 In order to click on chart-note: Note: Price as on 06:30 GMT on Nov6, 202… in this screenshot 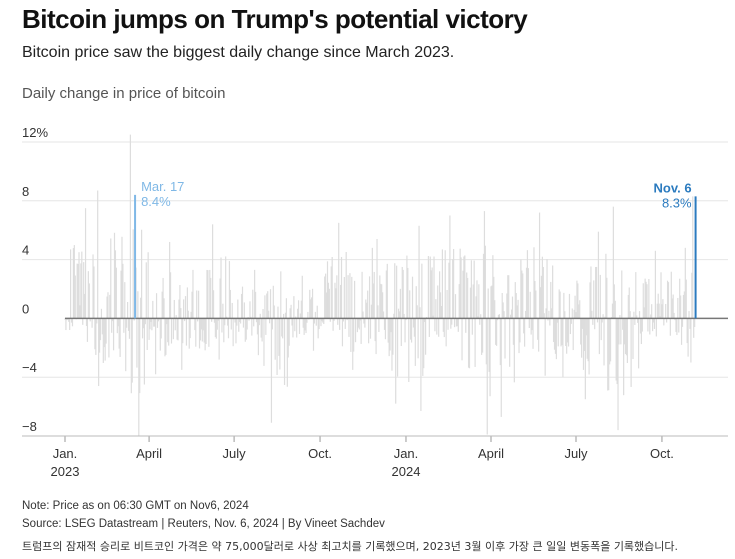, I will do `click(135, 506)`.